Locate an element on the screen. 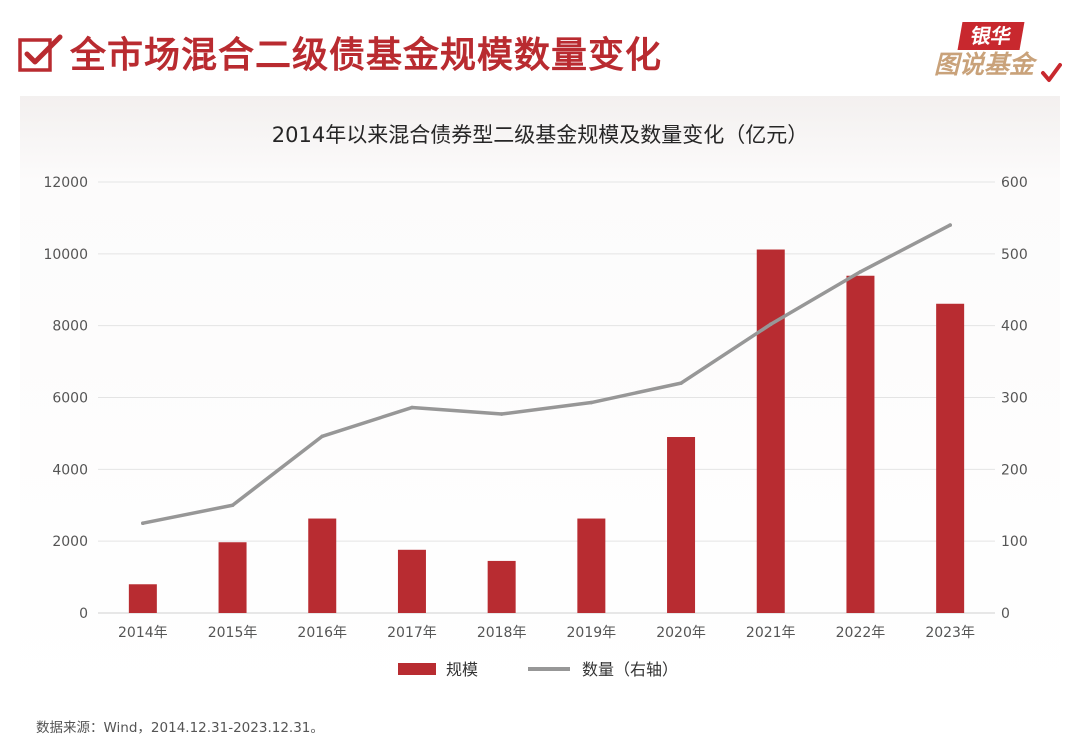 The width and height of the screenshot is (1080, 750). brand-logo: 银华 图说基金 is located at coordinates (998, 53).